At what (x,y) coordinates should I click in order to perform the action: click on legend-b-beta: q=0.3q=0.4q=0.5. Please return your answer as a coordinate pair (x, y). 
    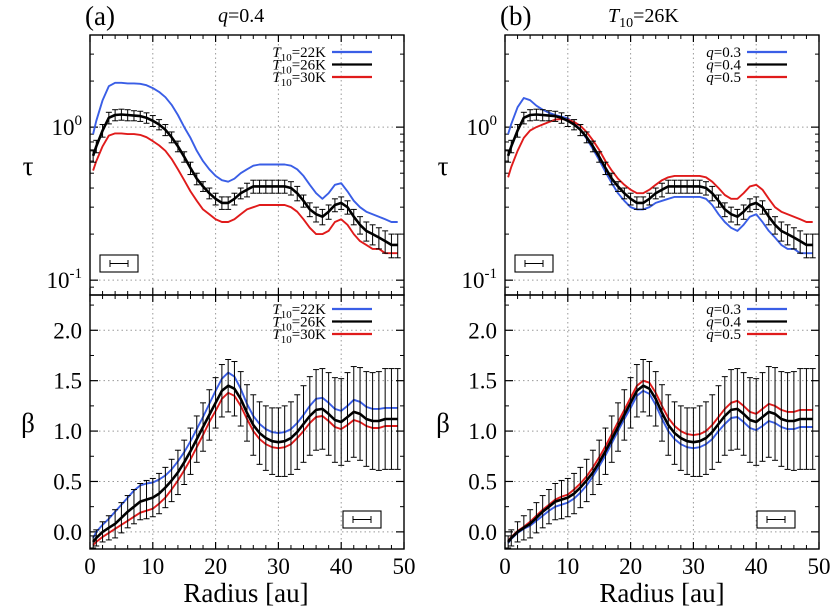
    Looking at the image, I should click on (746, 322).